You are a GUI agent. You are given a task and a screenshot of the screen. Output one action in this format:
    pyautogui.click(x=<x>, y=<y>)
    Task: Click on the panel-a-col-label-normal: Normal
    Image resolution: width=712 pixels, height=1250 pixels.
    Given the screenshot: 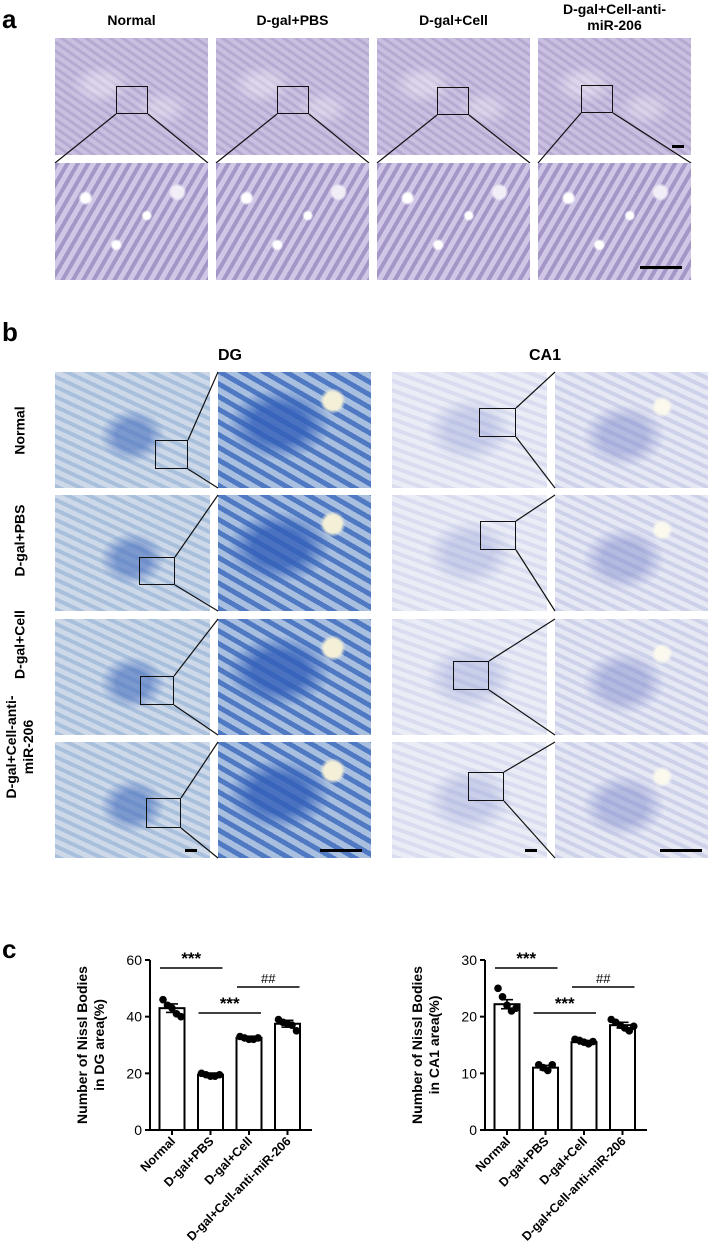 What is the action you would take?
    pyautogui.click(x=131, y=20)
    